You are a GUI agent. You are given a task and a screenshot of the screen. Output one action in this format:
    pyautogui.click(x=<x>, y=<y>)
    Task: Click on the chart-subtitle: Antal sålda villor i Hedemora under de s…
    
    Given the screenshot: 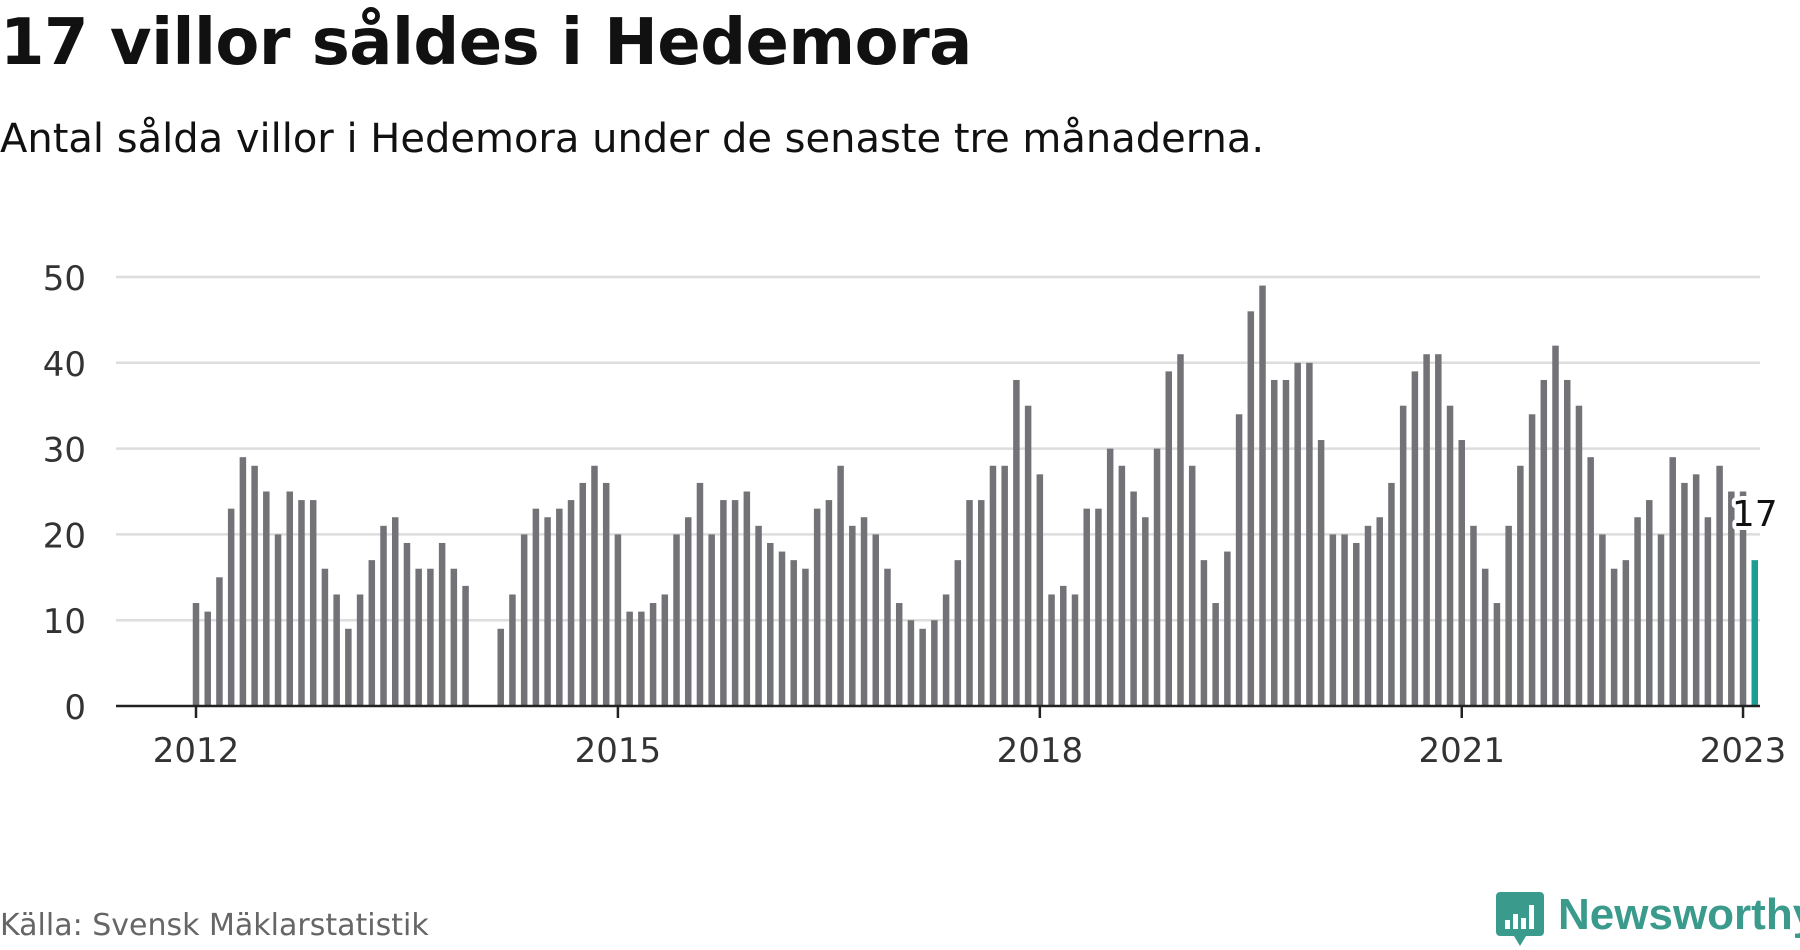 What is the action you would take?
    pyautogui.click(x=632, y=139)
    